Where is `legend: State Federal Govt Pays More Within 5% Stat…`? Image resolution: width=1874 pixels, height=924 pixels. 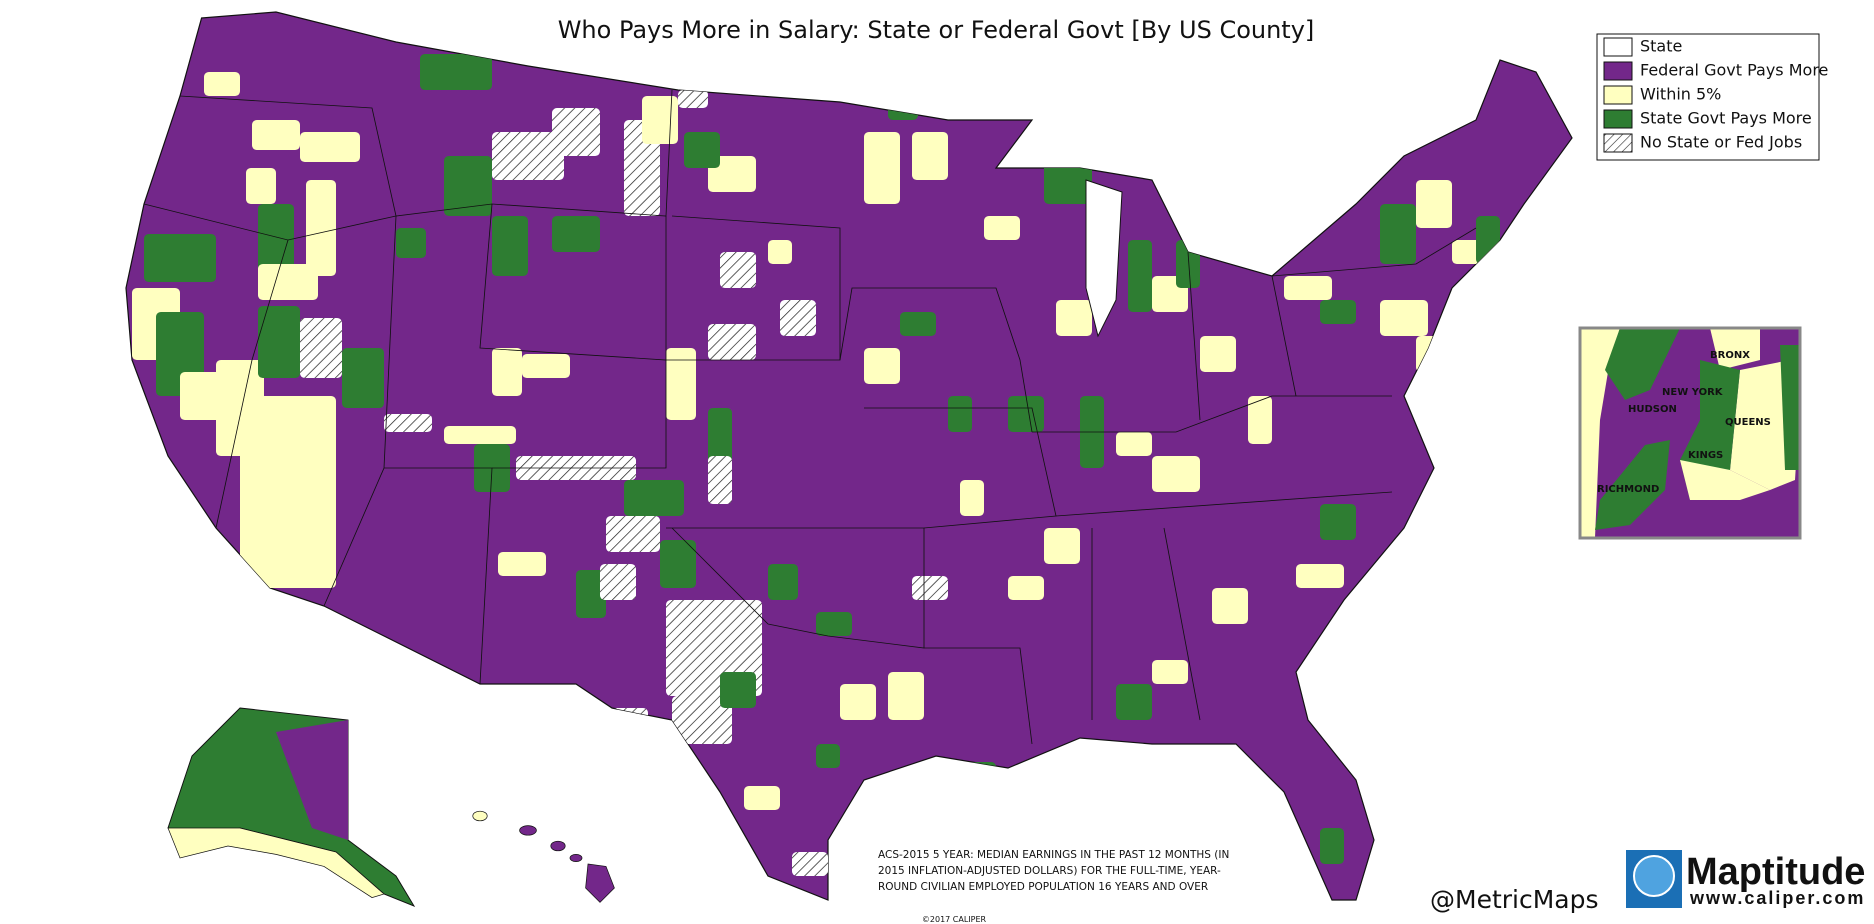 legend: State Federal Govt Pays More Within 5% Stat… is located at coordinates (1712, 97).